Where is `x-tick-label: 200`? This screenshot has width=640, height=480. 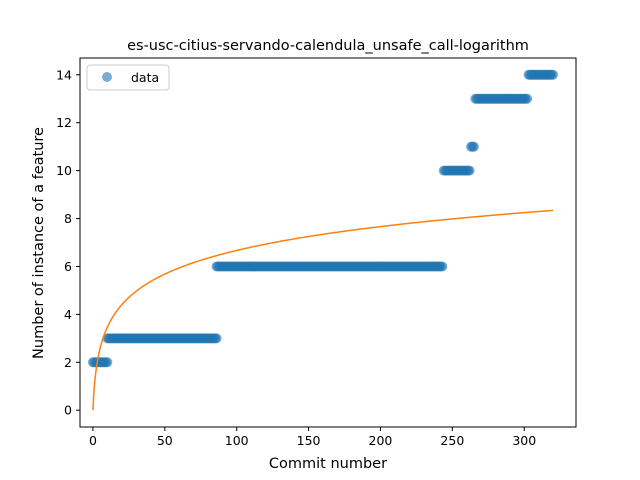
x-tick-label: 200 is located at coordinates (381, 440).